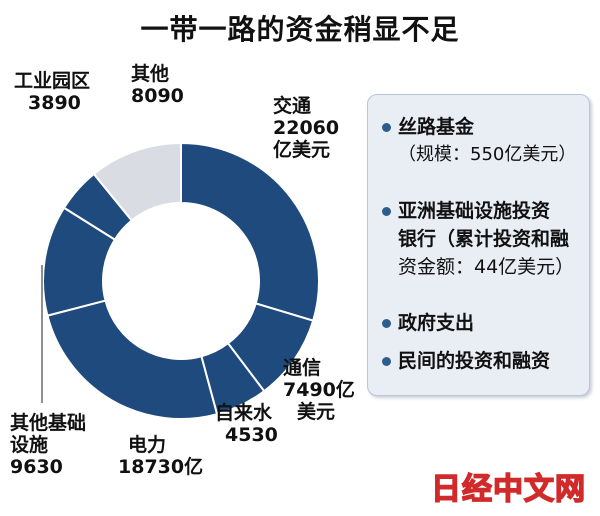 The height and width of the screenshot is (516, 600). I want to click on label-telecom: 通信 7490亿 美元, so click(319, 390).